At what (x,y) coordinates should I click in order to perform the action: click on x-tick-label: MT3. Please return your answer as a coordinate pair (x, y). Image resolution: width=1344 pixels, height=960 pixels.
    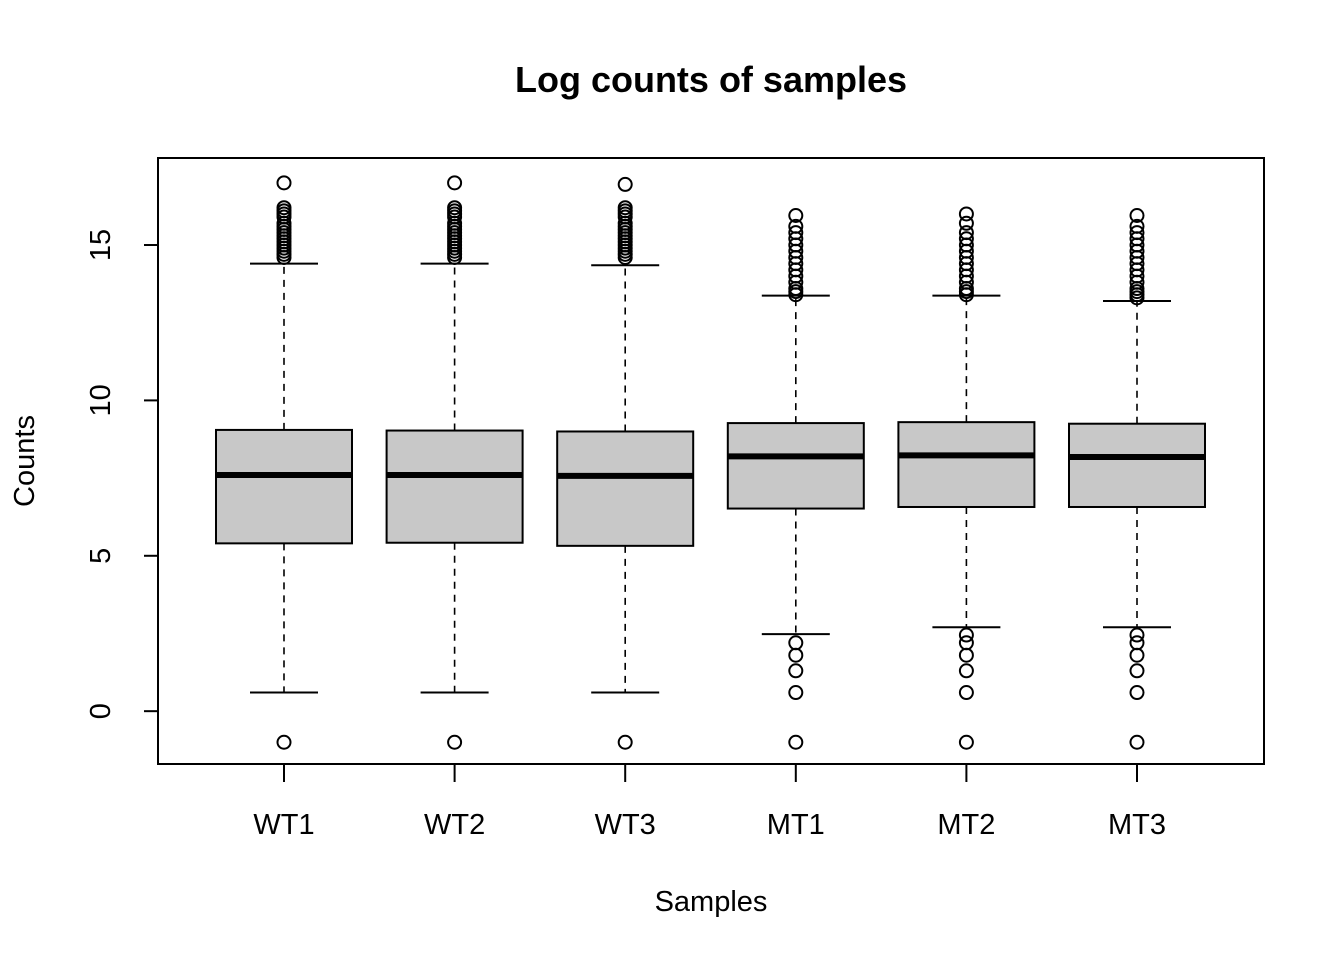
    Looking at the image, I should click on (1137, 825).